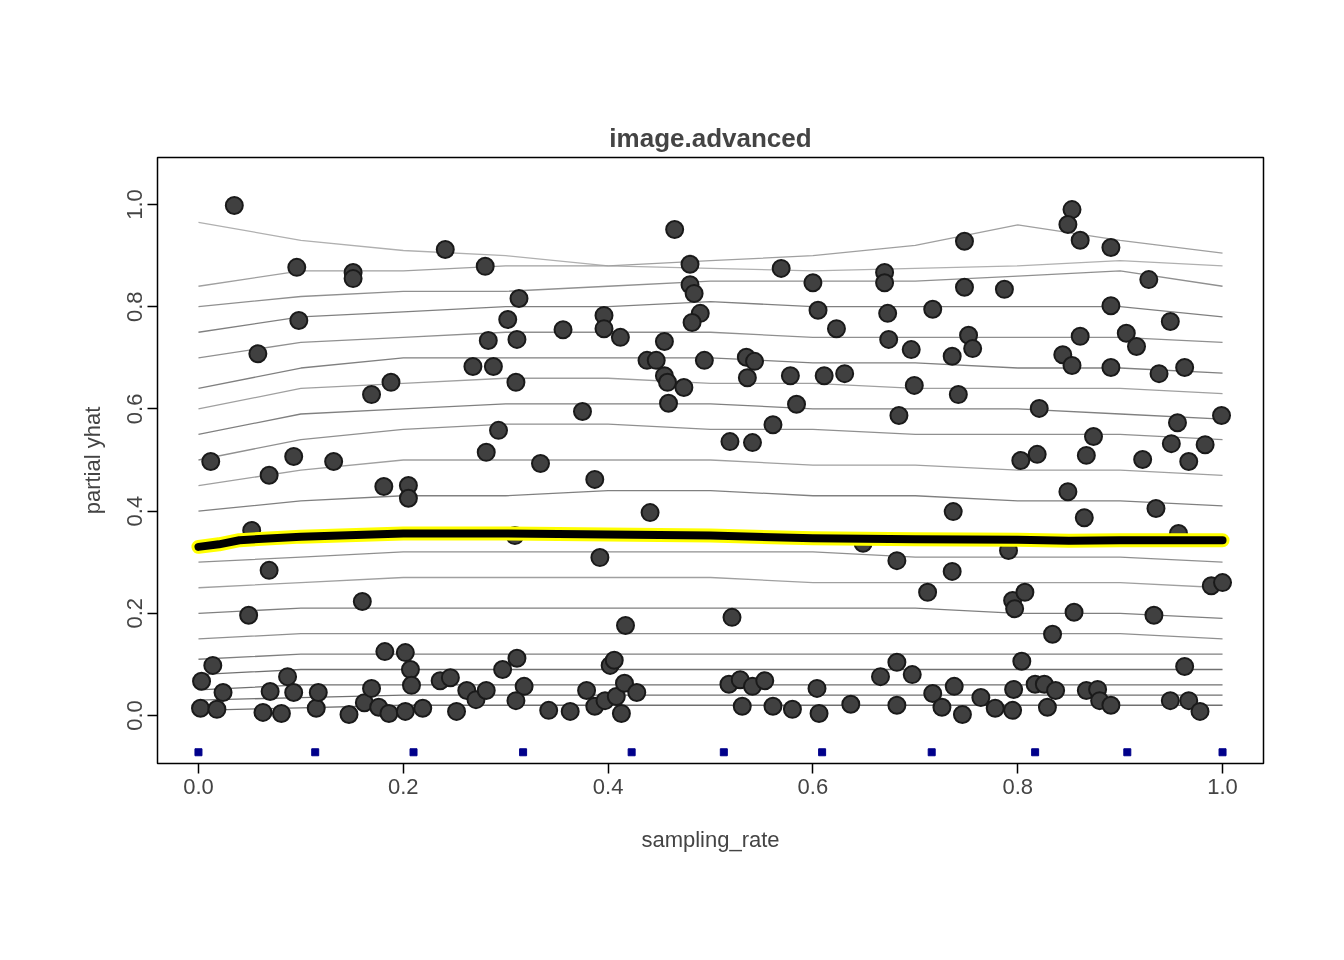  I want to click on y-tick-label: 0.4, so click(135, 511).